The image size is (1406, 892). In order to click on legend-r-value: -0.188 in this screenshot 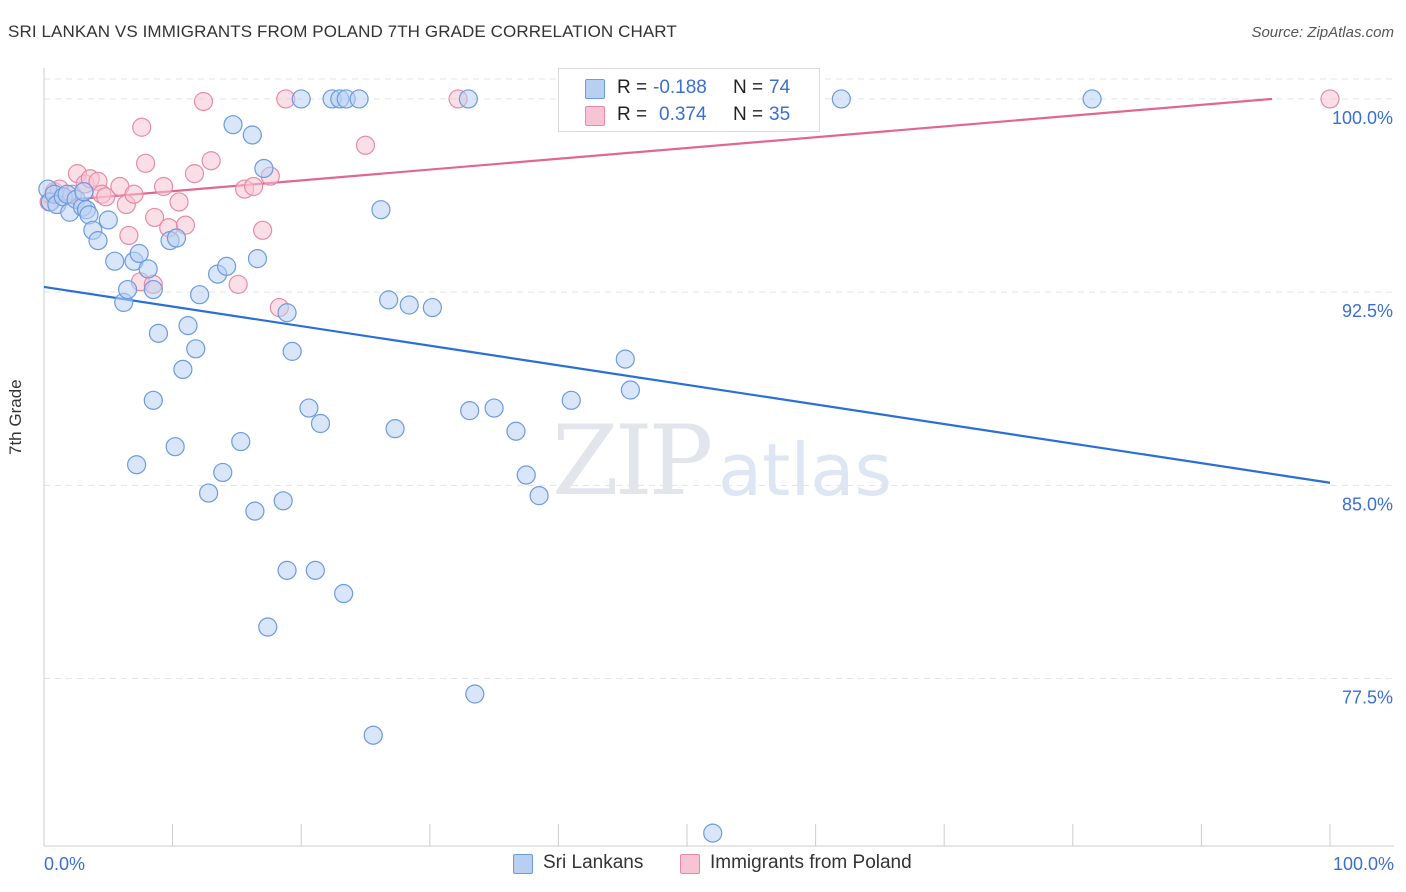, I will do `click(680, 87)`.